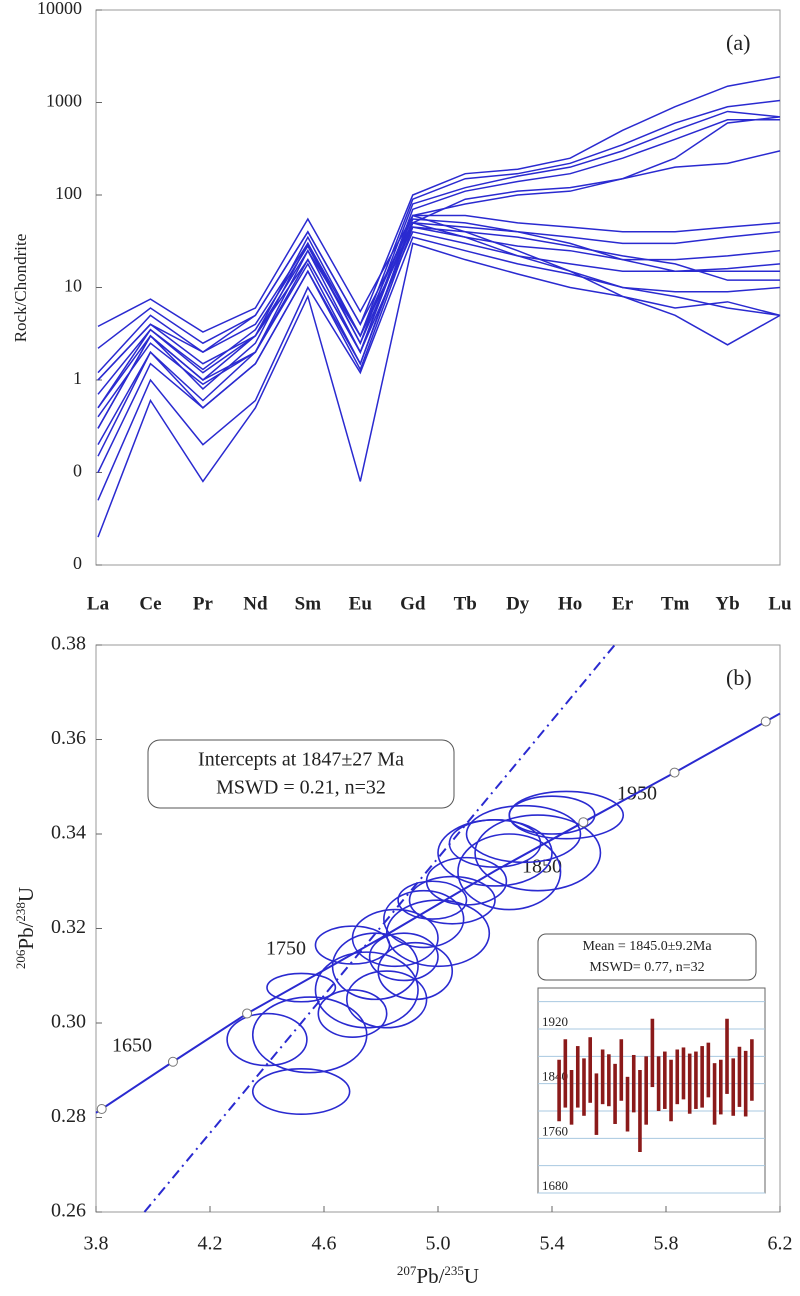 The height and width of the screenshot is (1296, 800). What do you see at coordinates (301, 760) in the screenshot?
I see `annotation: Intercepts at 1847±27 Ma` at bounding box center [301, 760].